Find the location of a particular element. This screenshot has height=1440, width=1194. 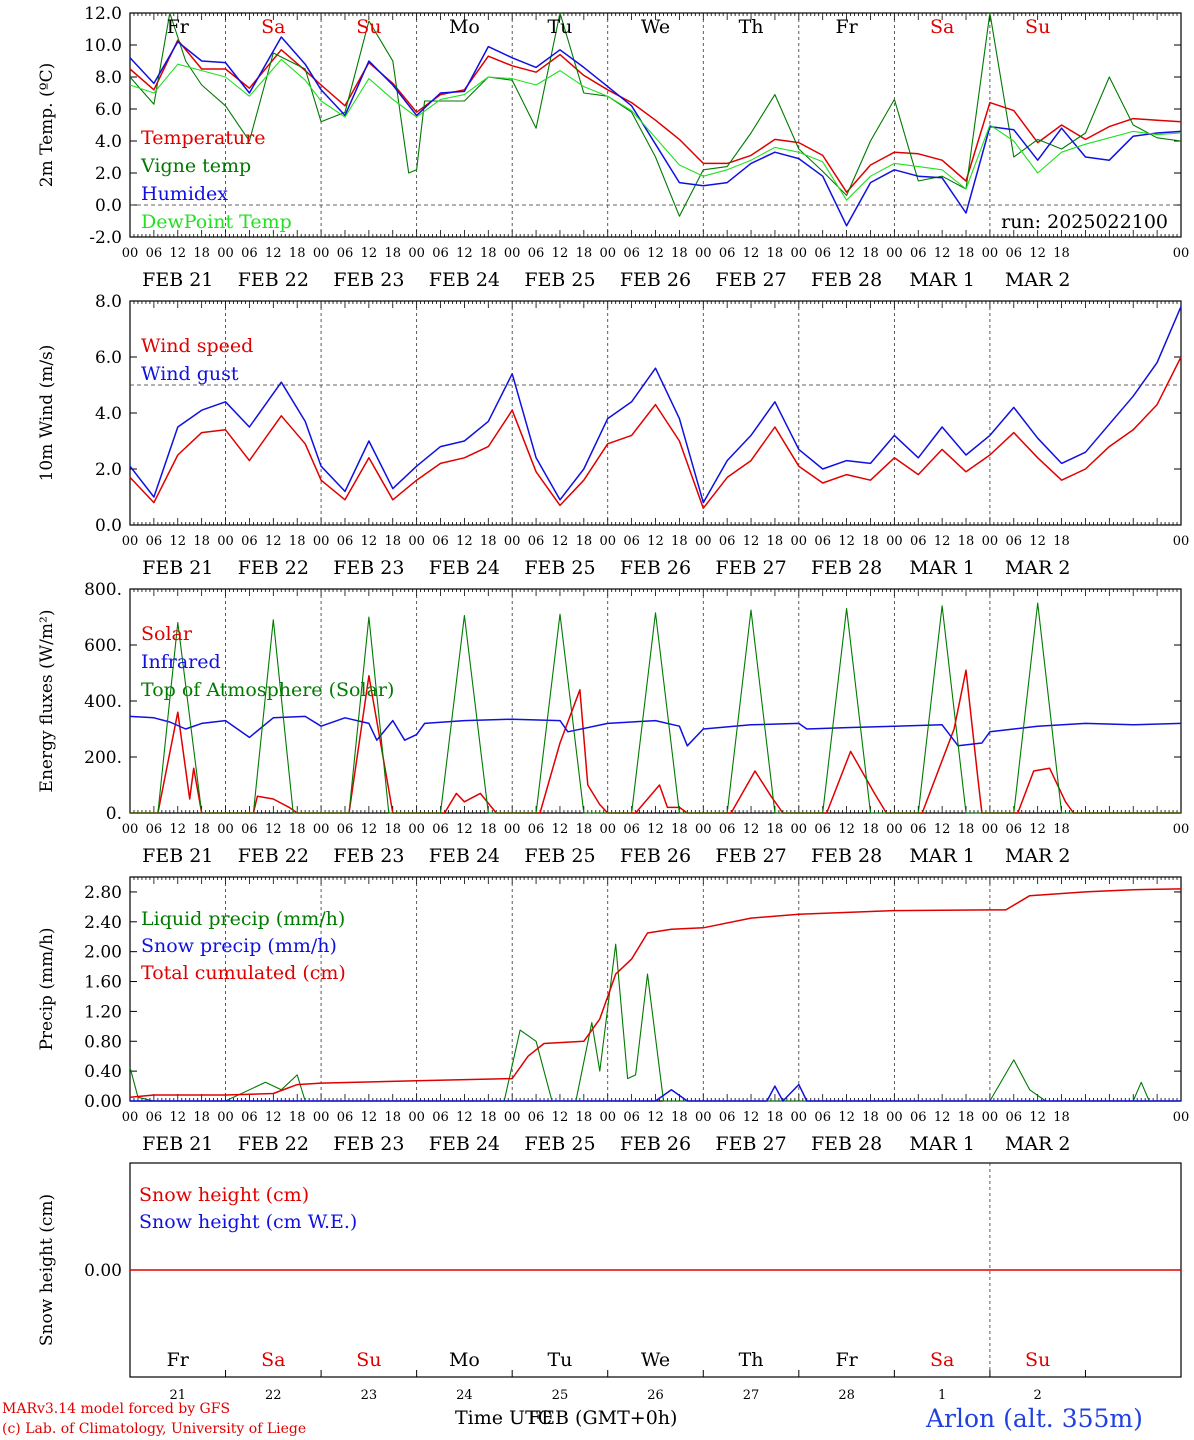

day-number: 23 is located at coordinates (369, 1395).